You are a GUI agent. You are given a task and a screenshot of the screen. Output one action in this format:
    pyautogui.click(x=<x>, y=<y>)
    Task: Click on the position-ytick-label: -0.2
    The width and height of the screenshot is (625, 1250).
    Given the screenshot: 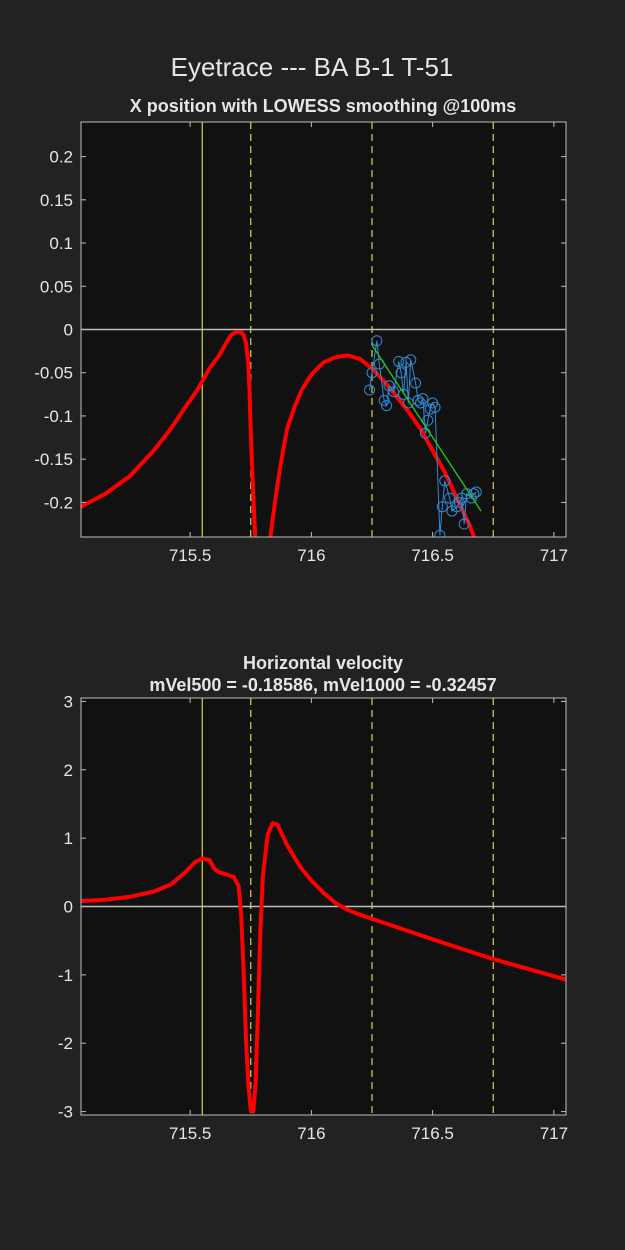 What is the action you would take?
    pyautogui.click(x=58, y=502)
    